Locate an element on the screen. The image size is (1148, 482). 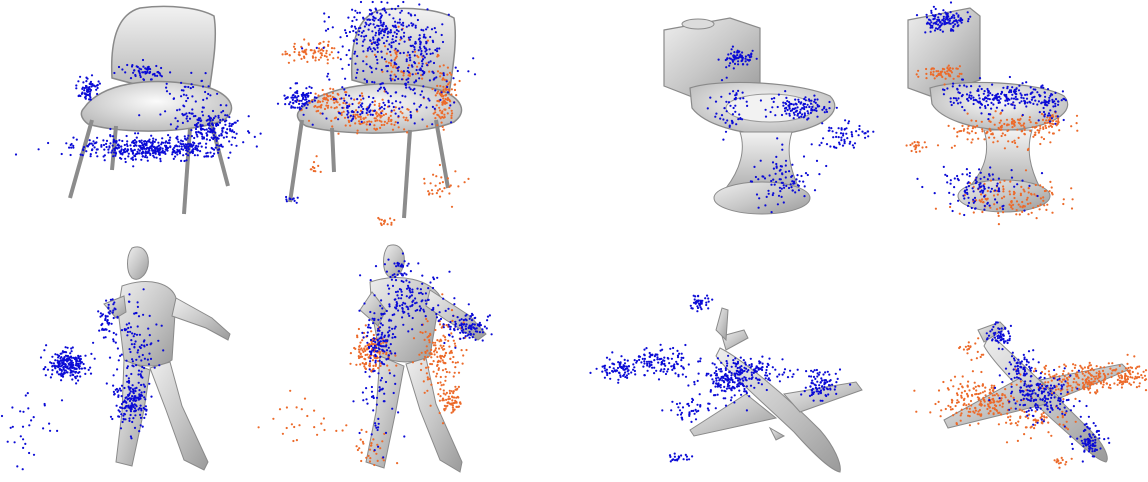
panel-chair-blue-orange is located at coordinates (376, 113).